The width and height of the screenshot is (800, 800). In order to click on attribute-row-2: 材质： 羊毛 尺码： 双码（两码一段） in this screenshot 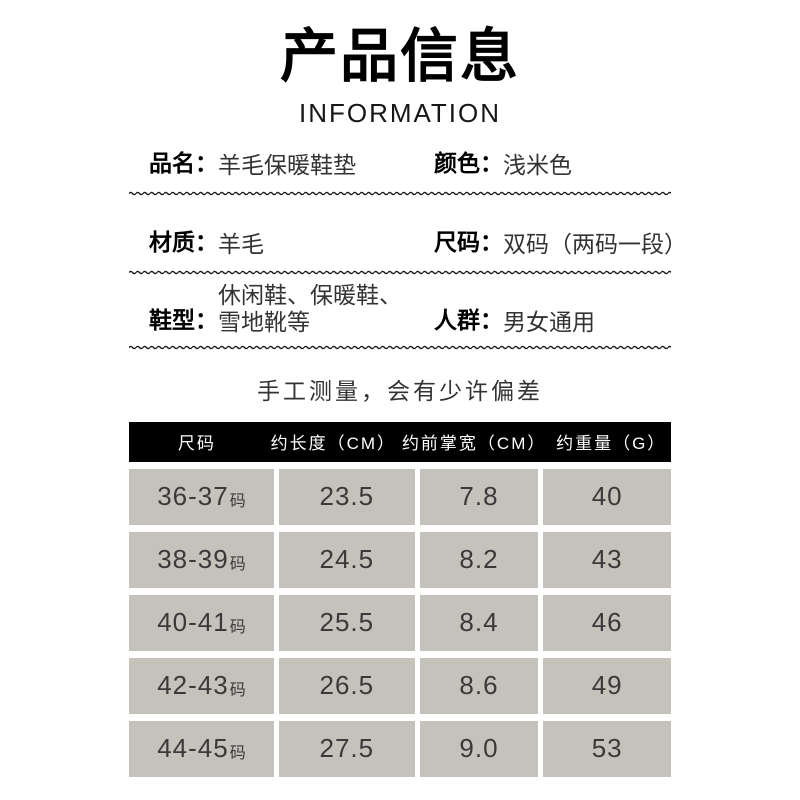, I will do `click(408, 233)`.